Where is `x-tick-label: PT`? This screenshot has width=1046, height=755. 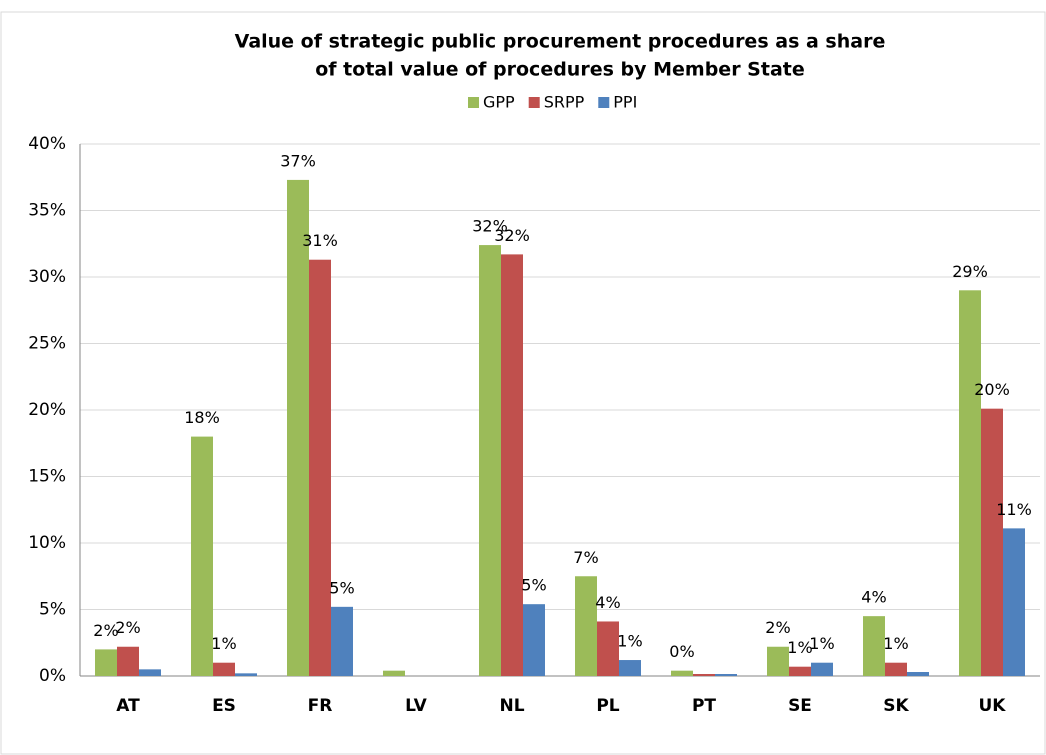
x-tick-label: PT is located at coordinates (704, 706).